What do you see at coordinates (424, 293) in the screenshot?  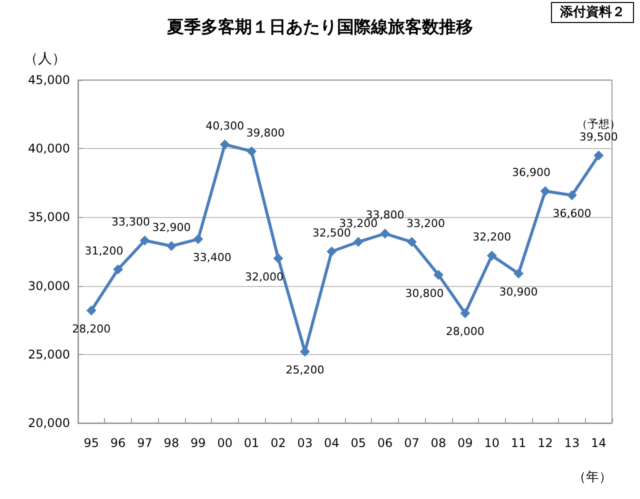 I see `data-label: 30,800` at bounding box center [424, 293].